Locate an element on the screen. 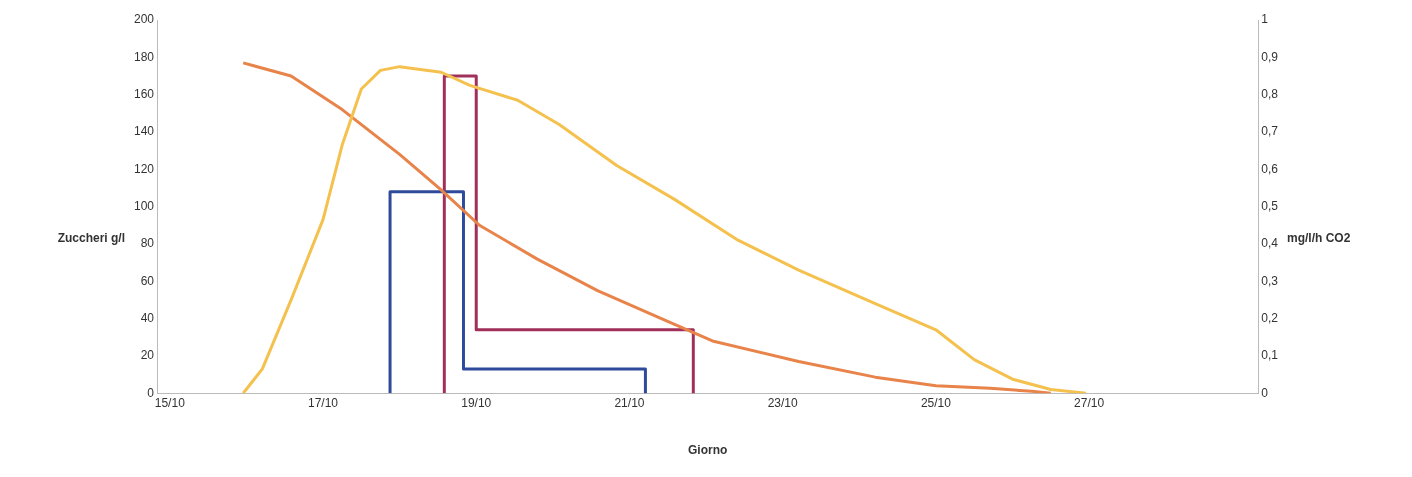 The image size is (1412, 477). y2-tick-label: 0 is located at coordinates (1265, 392).